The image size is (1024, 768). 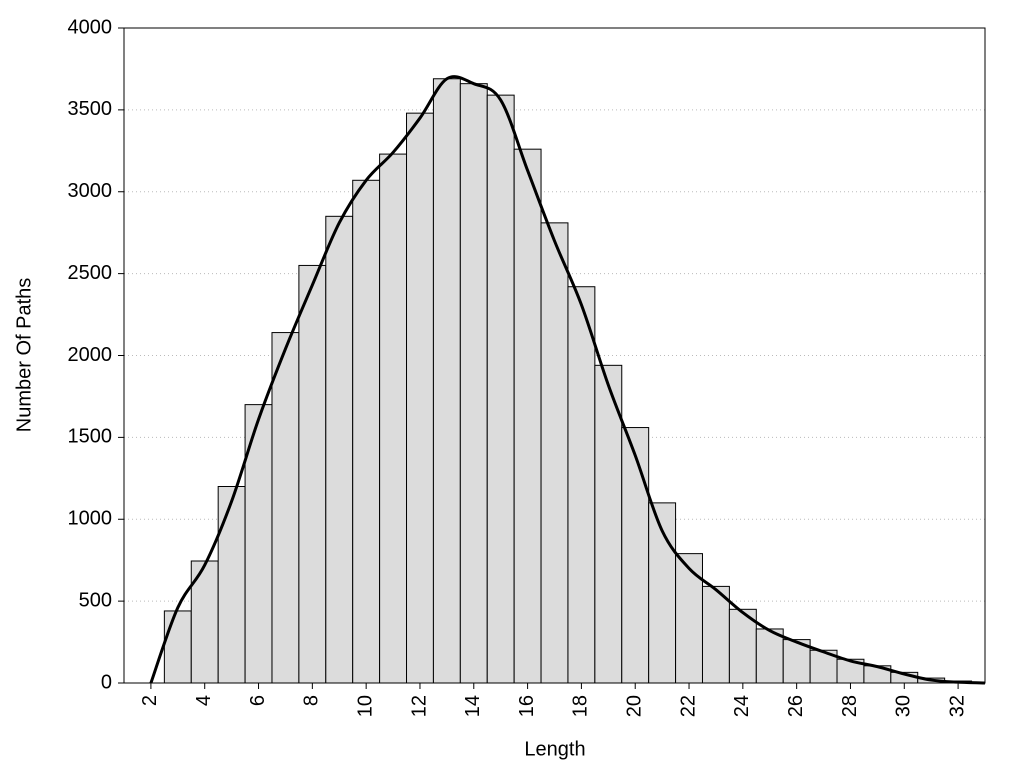 I want to click on x-tick-label: 16, so click(x=527, y=706).